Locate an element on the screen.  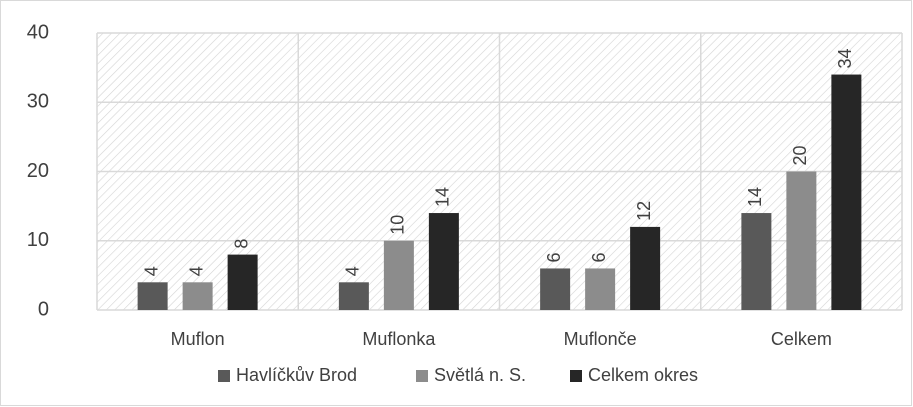
data-label: 34 is located at coordinates (845, 59).